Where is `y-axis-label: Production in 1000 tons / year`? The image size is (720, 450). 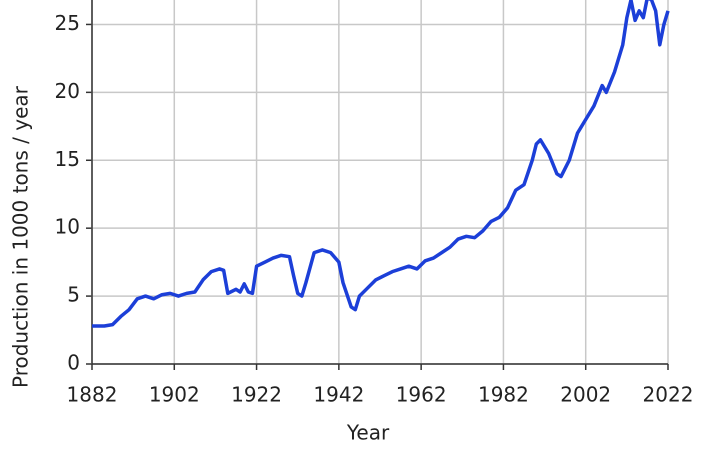
y-axis-label: Production in 1000 tons / year is located at coordinates (21, 236).